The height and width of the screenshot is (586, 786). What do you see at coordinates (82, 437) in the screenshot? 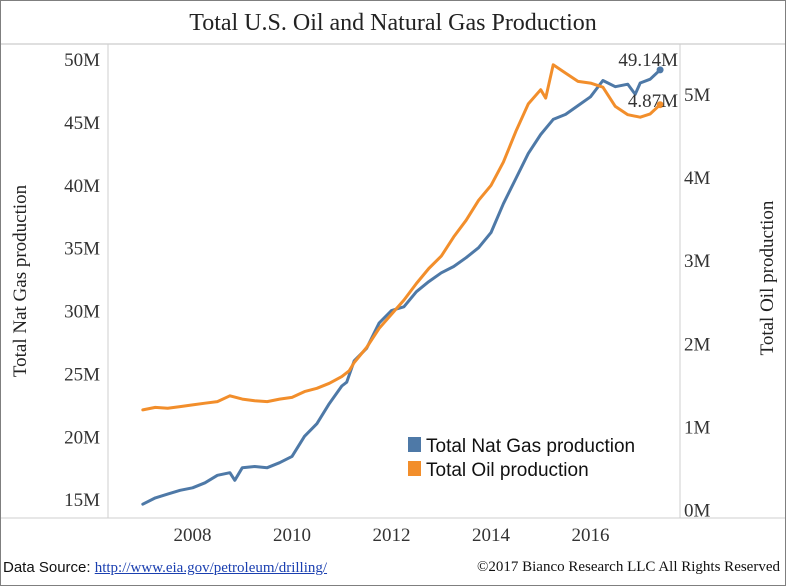
I see `y-left-tick-label: 20M` at bounding box center [82, 437].